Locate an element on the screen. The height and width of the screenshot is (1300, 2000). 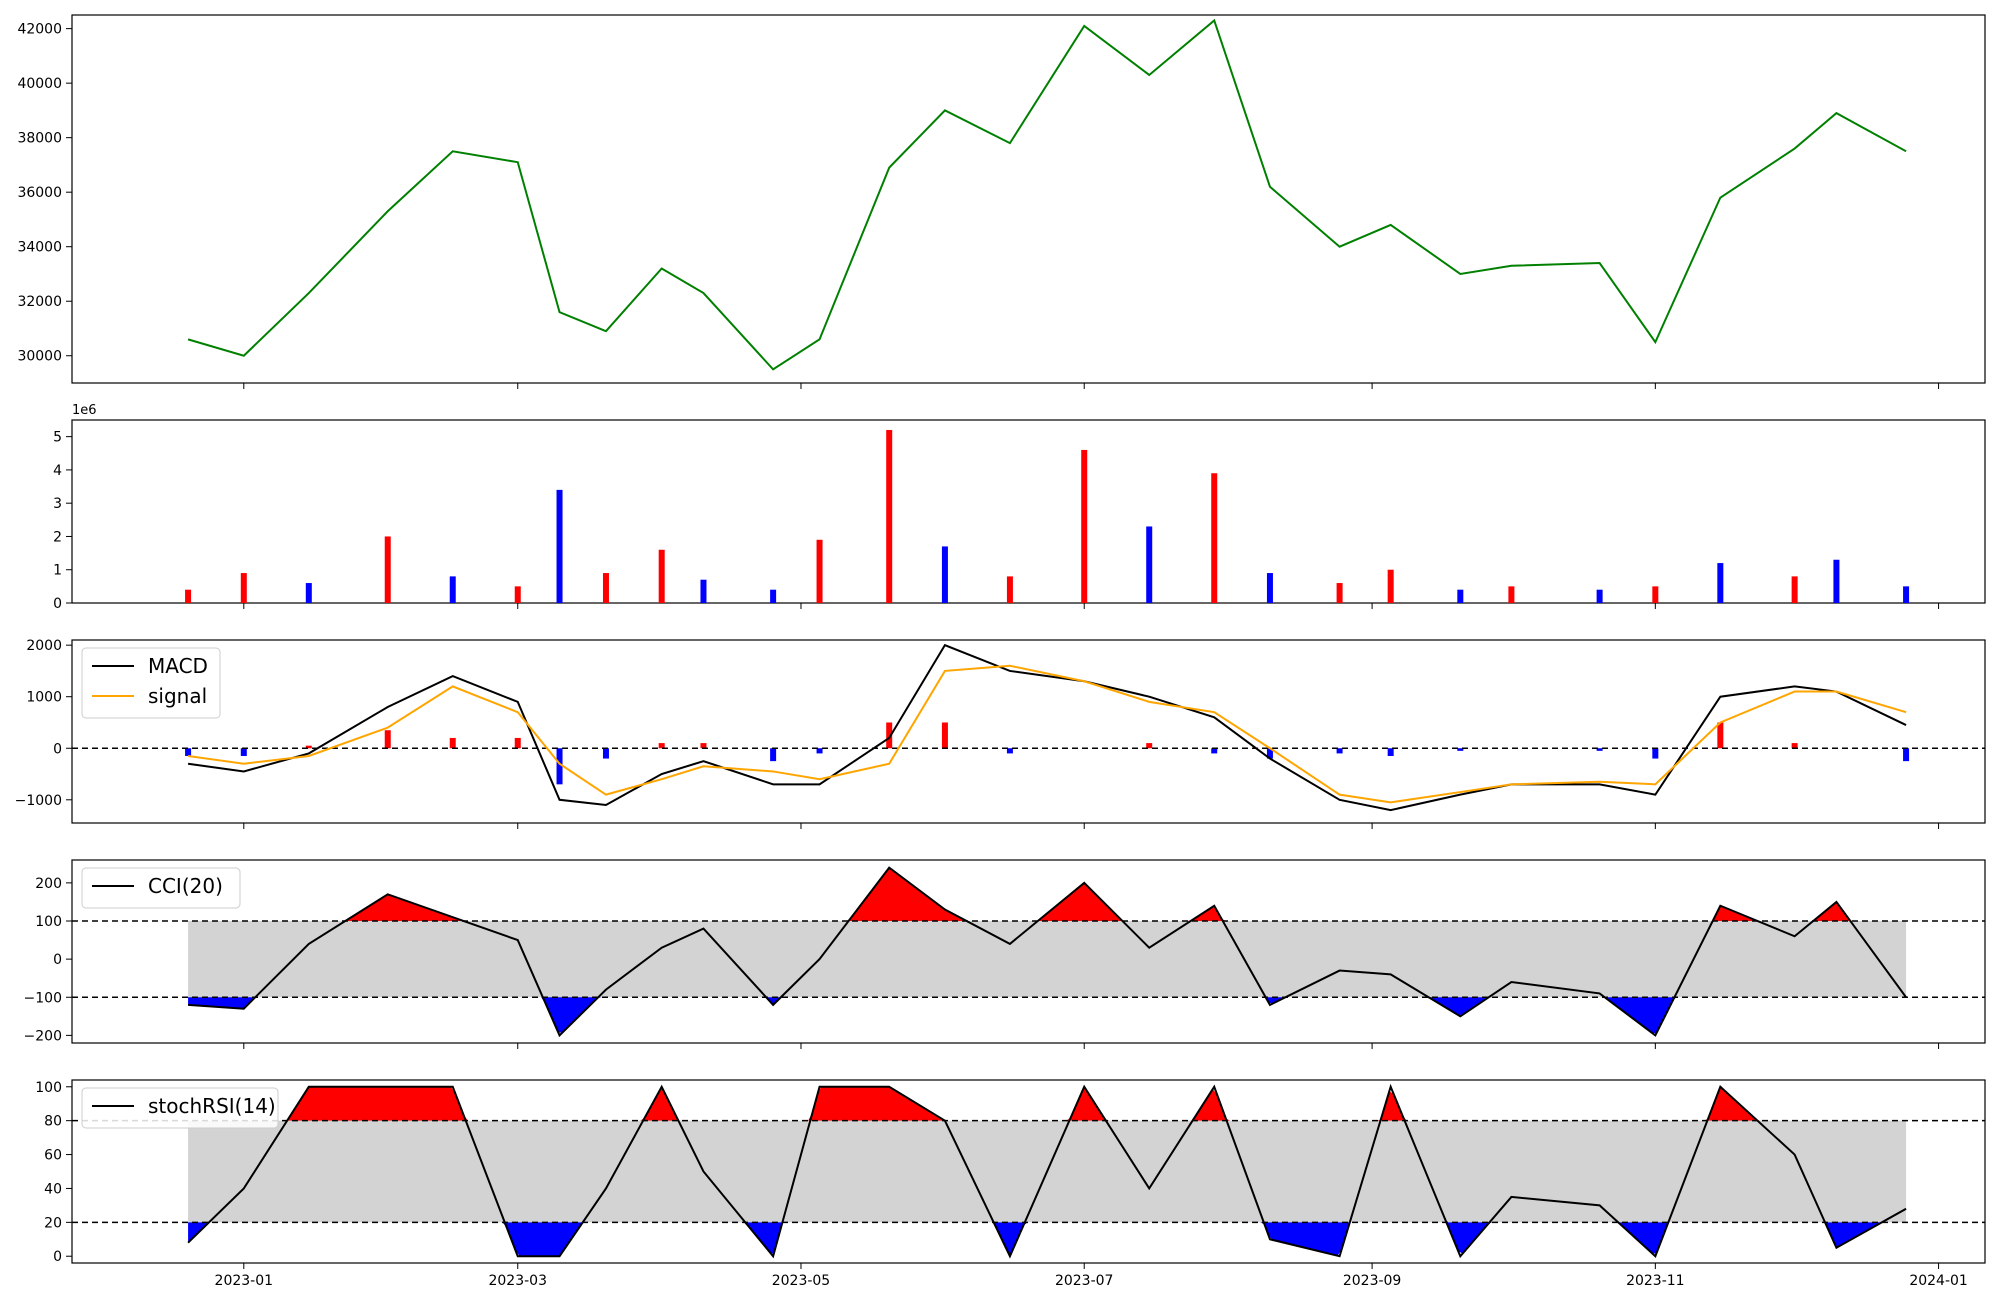
stochrsi-legend-label: stochRSI(14) is located at coordinates (212, 1106).